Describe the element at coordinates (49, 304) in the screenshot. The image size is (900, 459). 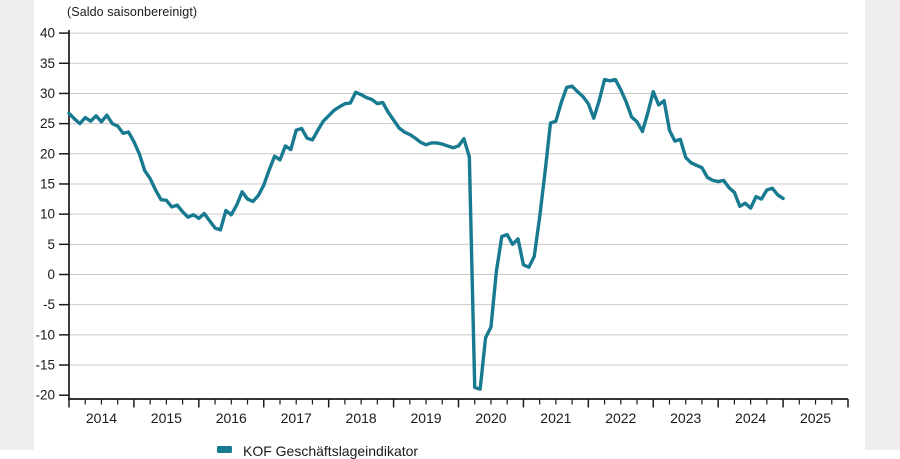
I see `y-tick-label: -5` at that location.